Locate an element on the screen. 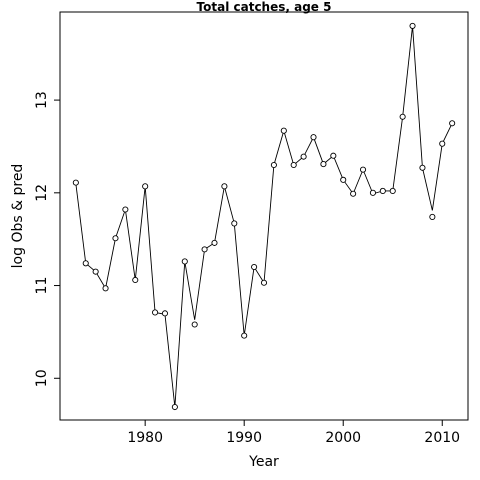 The width and height of the screenshot is (480, 480). y-tick-label: 13 is located at coordinates (42, 100).